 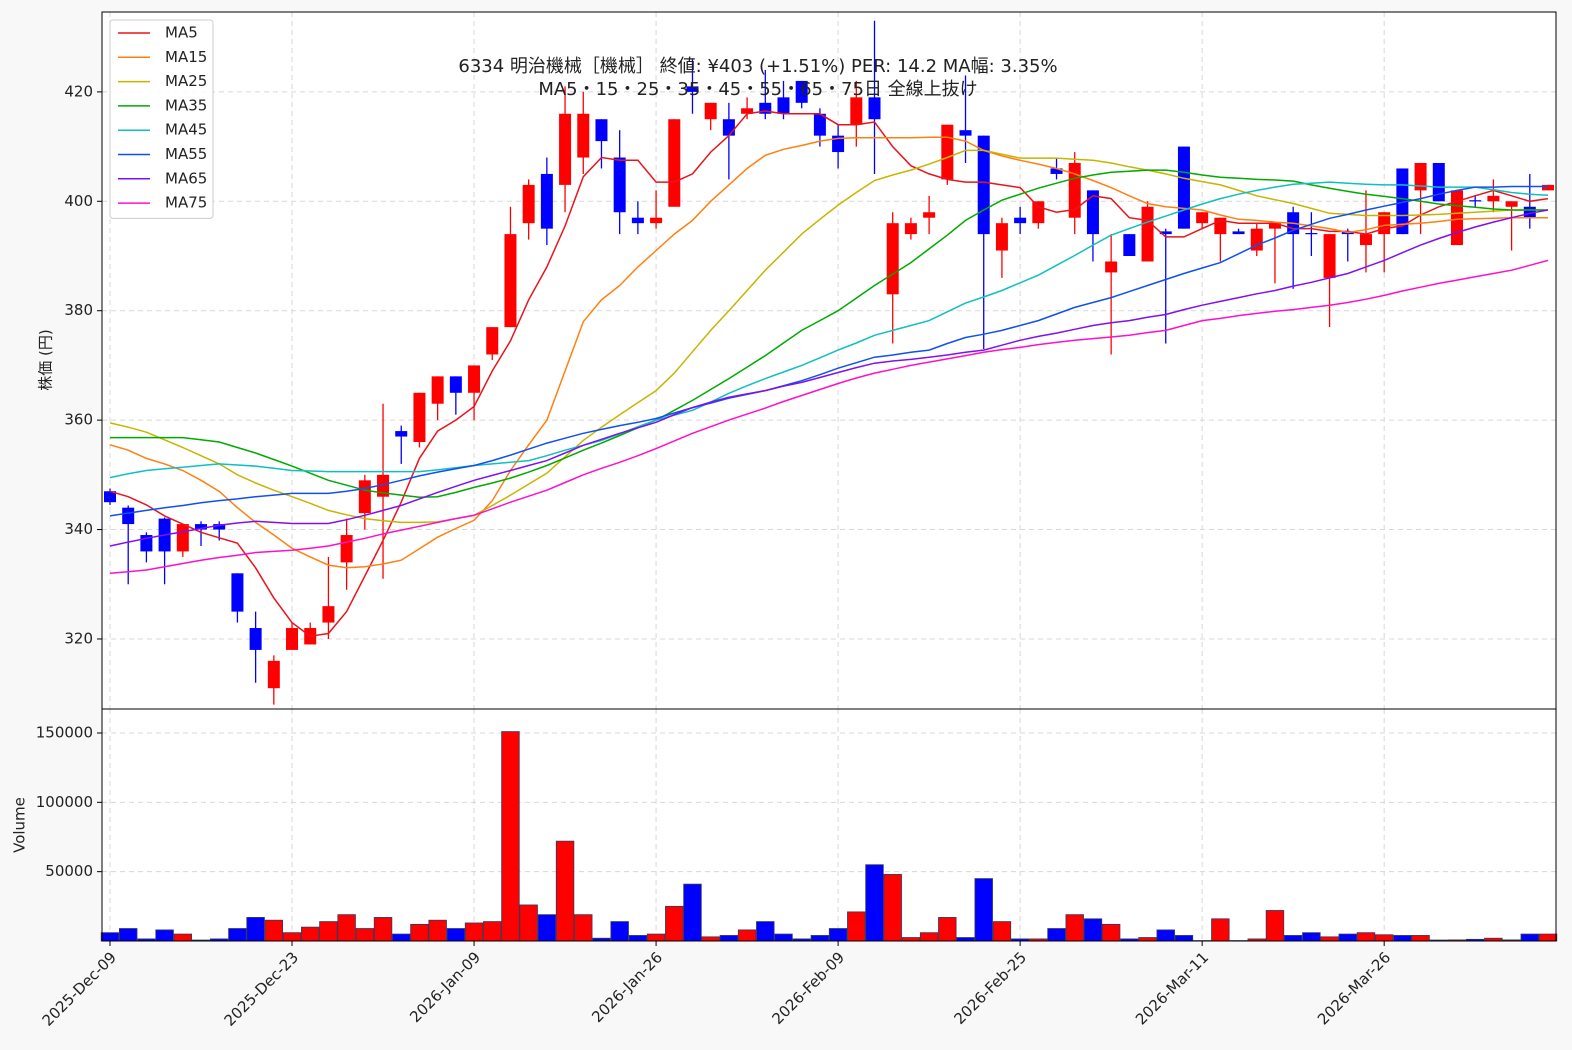 What do you see at coordinates (1172, 988) in the screenshot?
I see `x-tick-label: 2026-Mar-11` at bounding box center [1172, 988].